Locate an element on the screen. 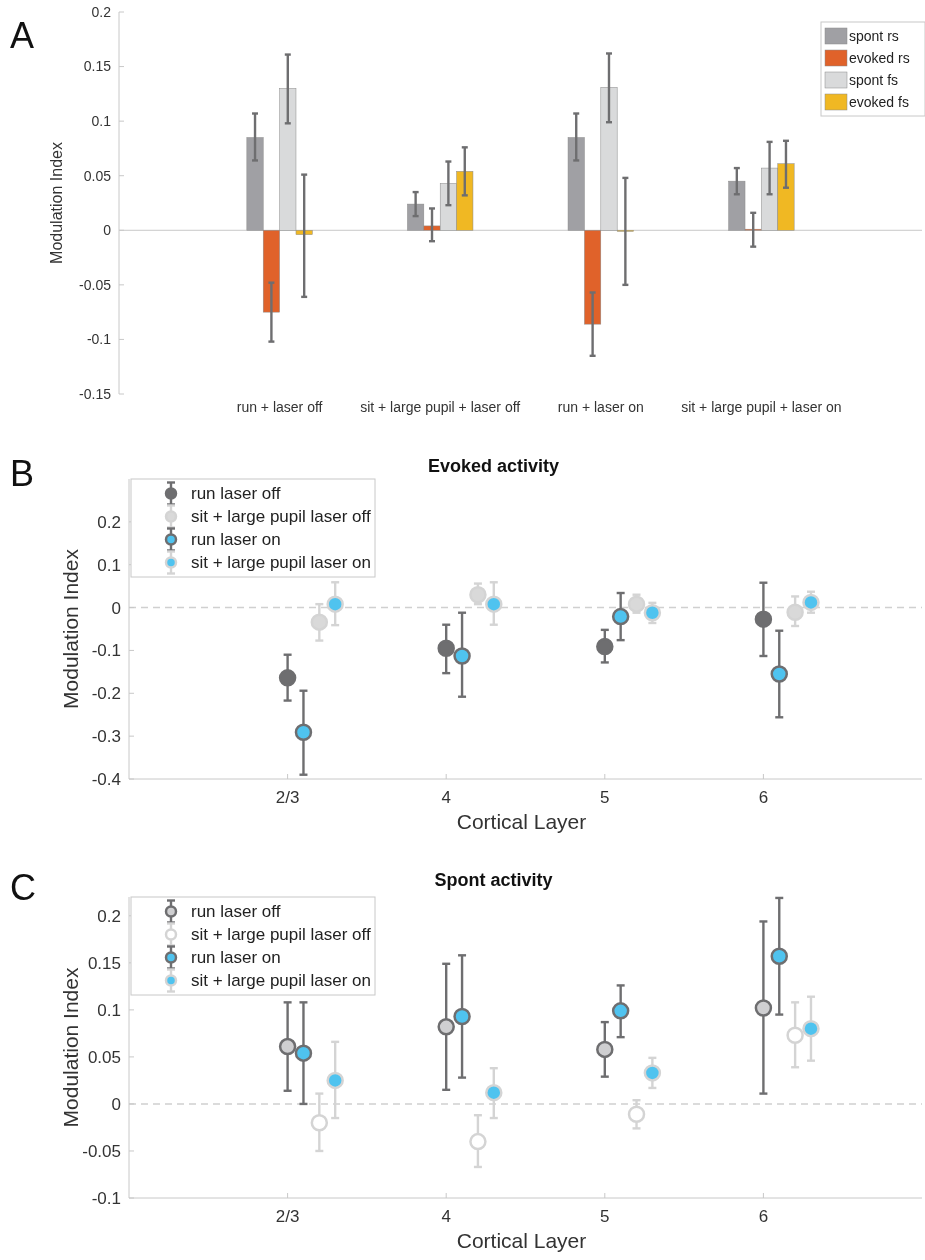 This screenshot has height=1260, width=925. text: B is located at coordinates (22, 473).